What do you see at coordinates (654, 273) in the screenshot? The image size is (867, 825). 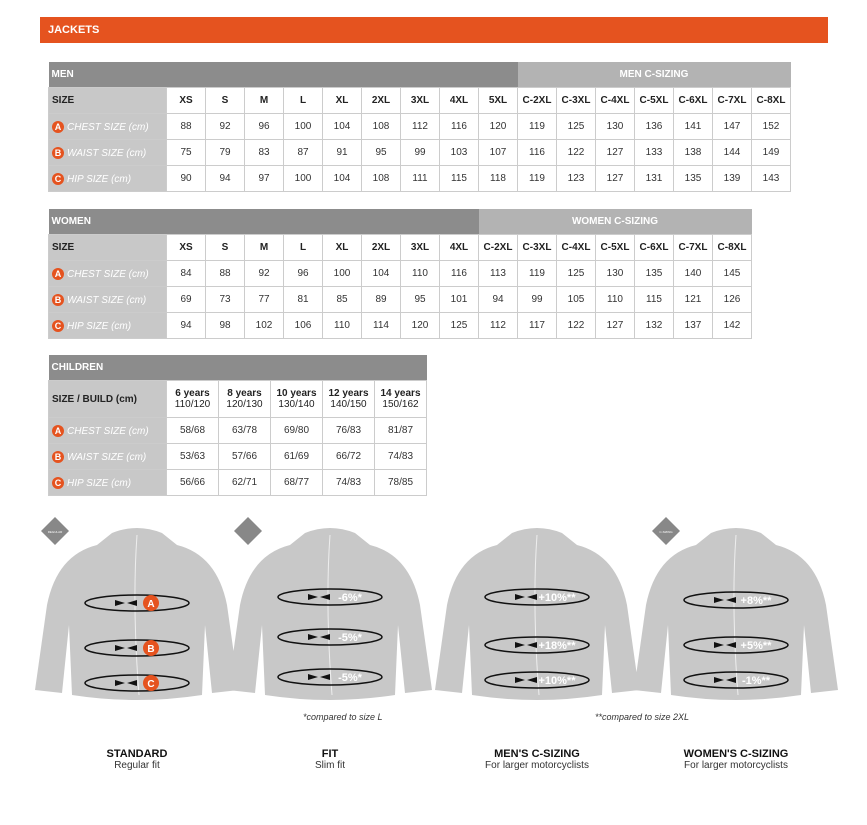 I see `size-value: 135` at bounding box center [654, 273].